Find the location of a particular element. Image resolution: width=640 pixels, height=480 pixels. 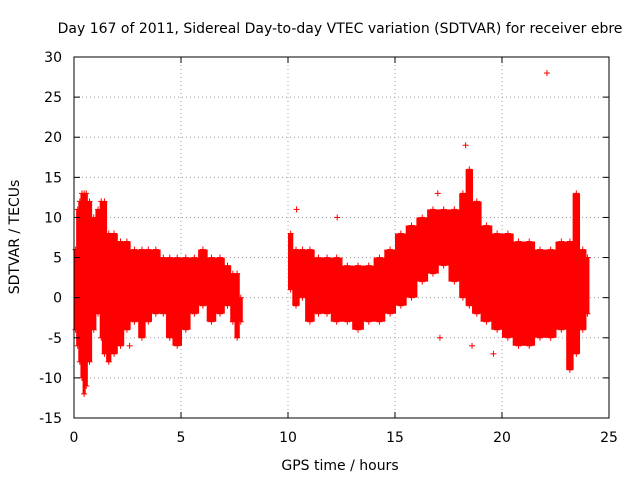

y-tick-labels: -15 -10 -5 0 5 10 15 20 25 30 is located at coordinates (50, 238).